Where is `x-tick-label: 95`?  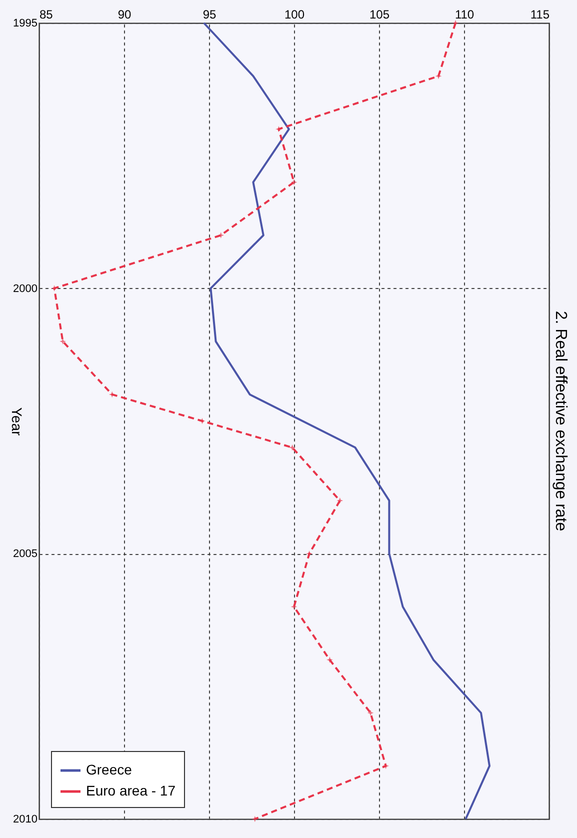
x-tick-label: 95 is located at coordinates (209, 15).